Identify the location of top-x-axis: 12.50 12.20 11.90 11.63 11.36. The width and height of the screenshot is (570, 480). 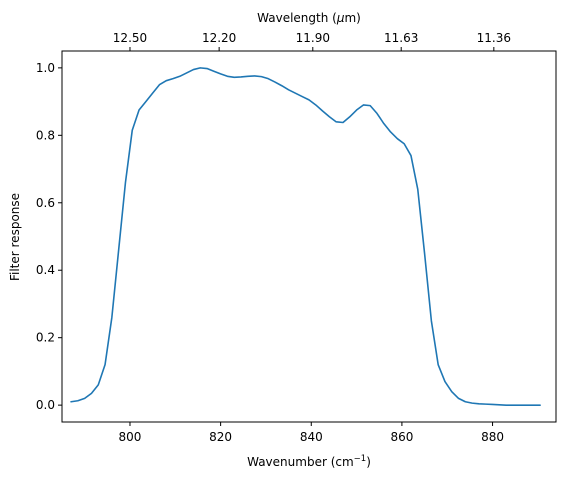
(312, 41).